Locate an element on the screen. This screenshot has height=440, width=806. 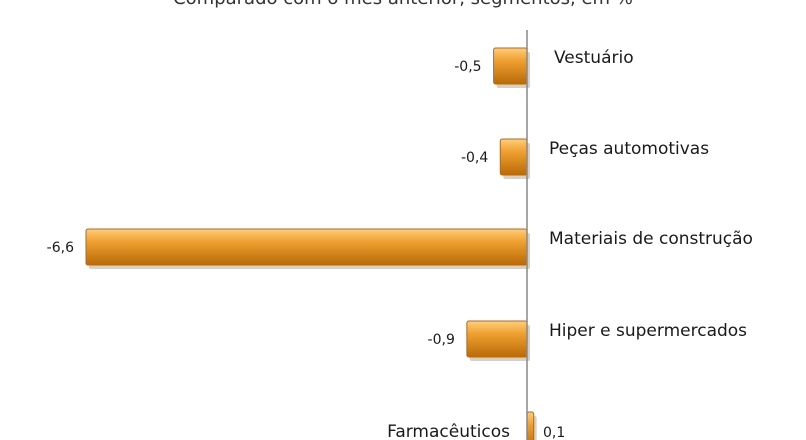
value-label: -0,9 is located at coordinates (441, 340).